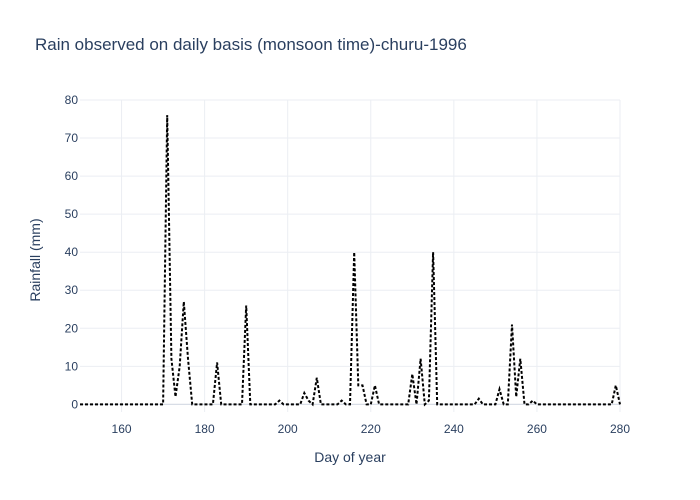 The height and width of the screenshot is (500, 700). What do you see at coordinates (74, 404) in the screenshot?
I see `y-tick-label: 0` at bounding box center [74, 404].